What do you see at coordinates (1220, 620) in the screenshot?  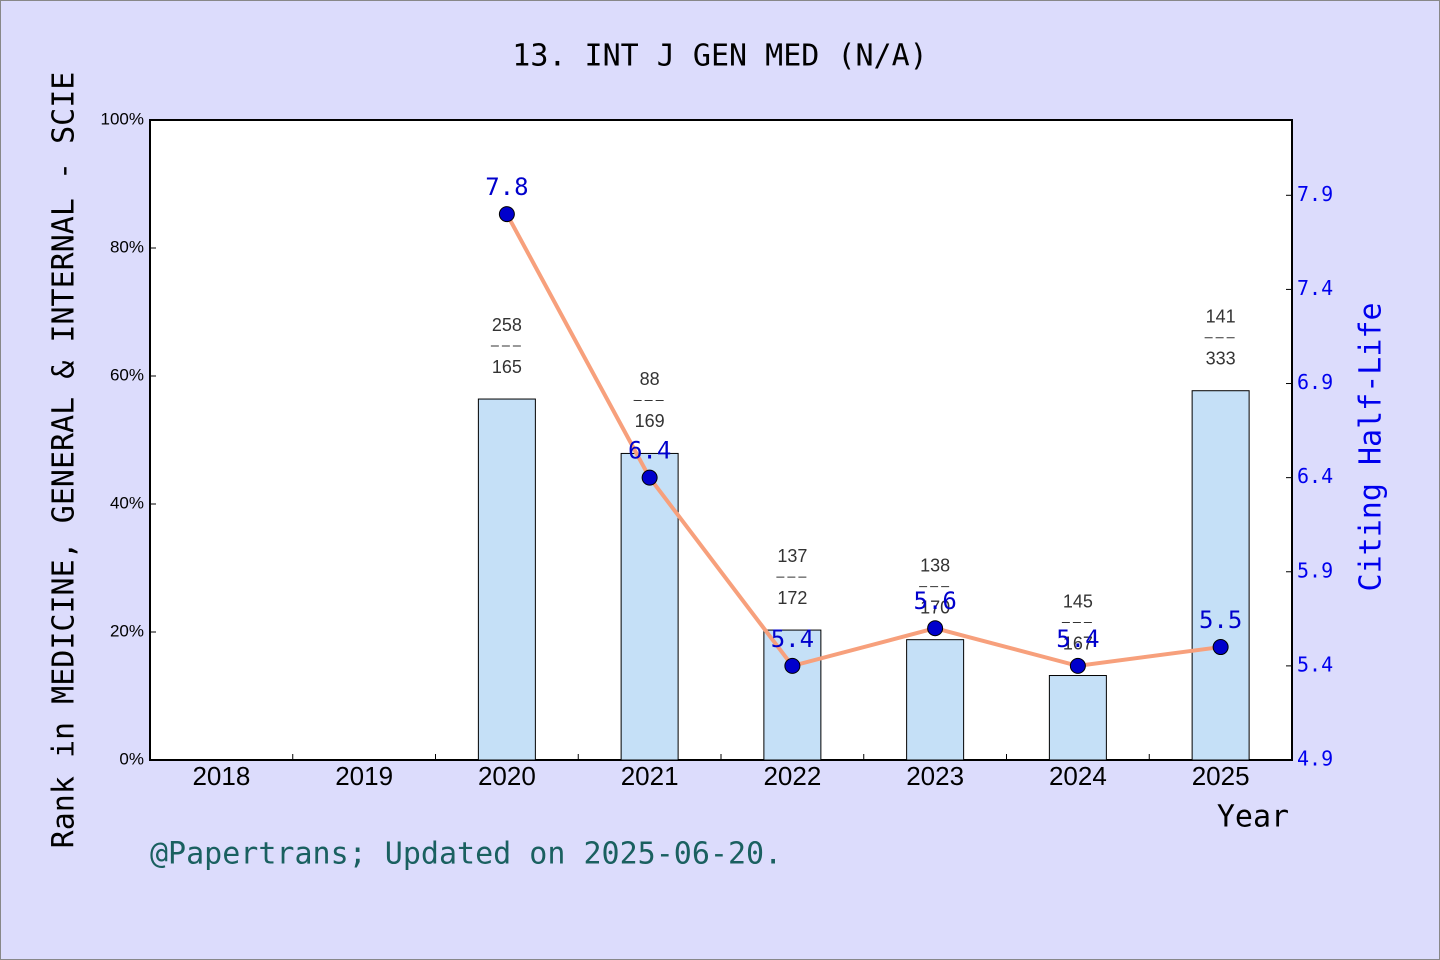 I see `data-label: 5.5` at bounding box center [1220, 620].